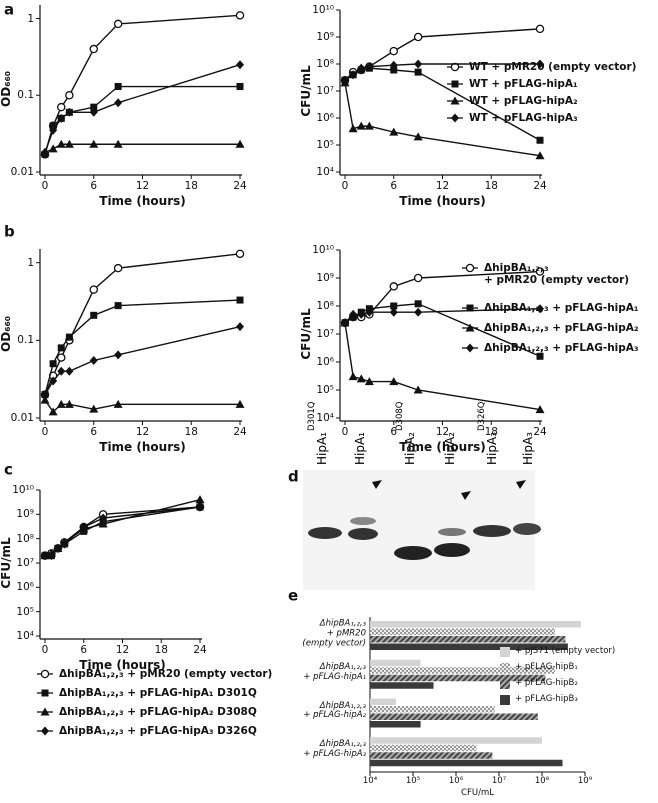 The width and height of the screenshot is (658, 803). Describe the element at coordinates (565, 651) in the screenshot. I see `legend-label: + pJS71 (empty vector)` at that location.